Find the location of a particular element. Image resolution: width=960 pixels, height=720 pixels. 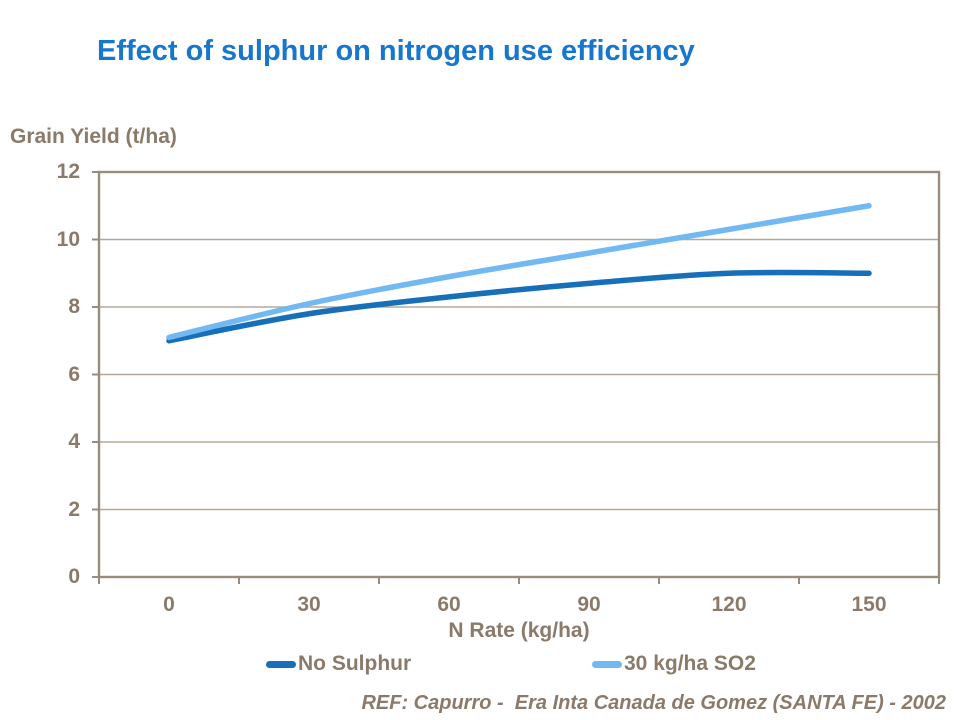

legend-label-30-kg-ha-so2: 30 kg/ha SO2 is located at coordinates (690, 663).